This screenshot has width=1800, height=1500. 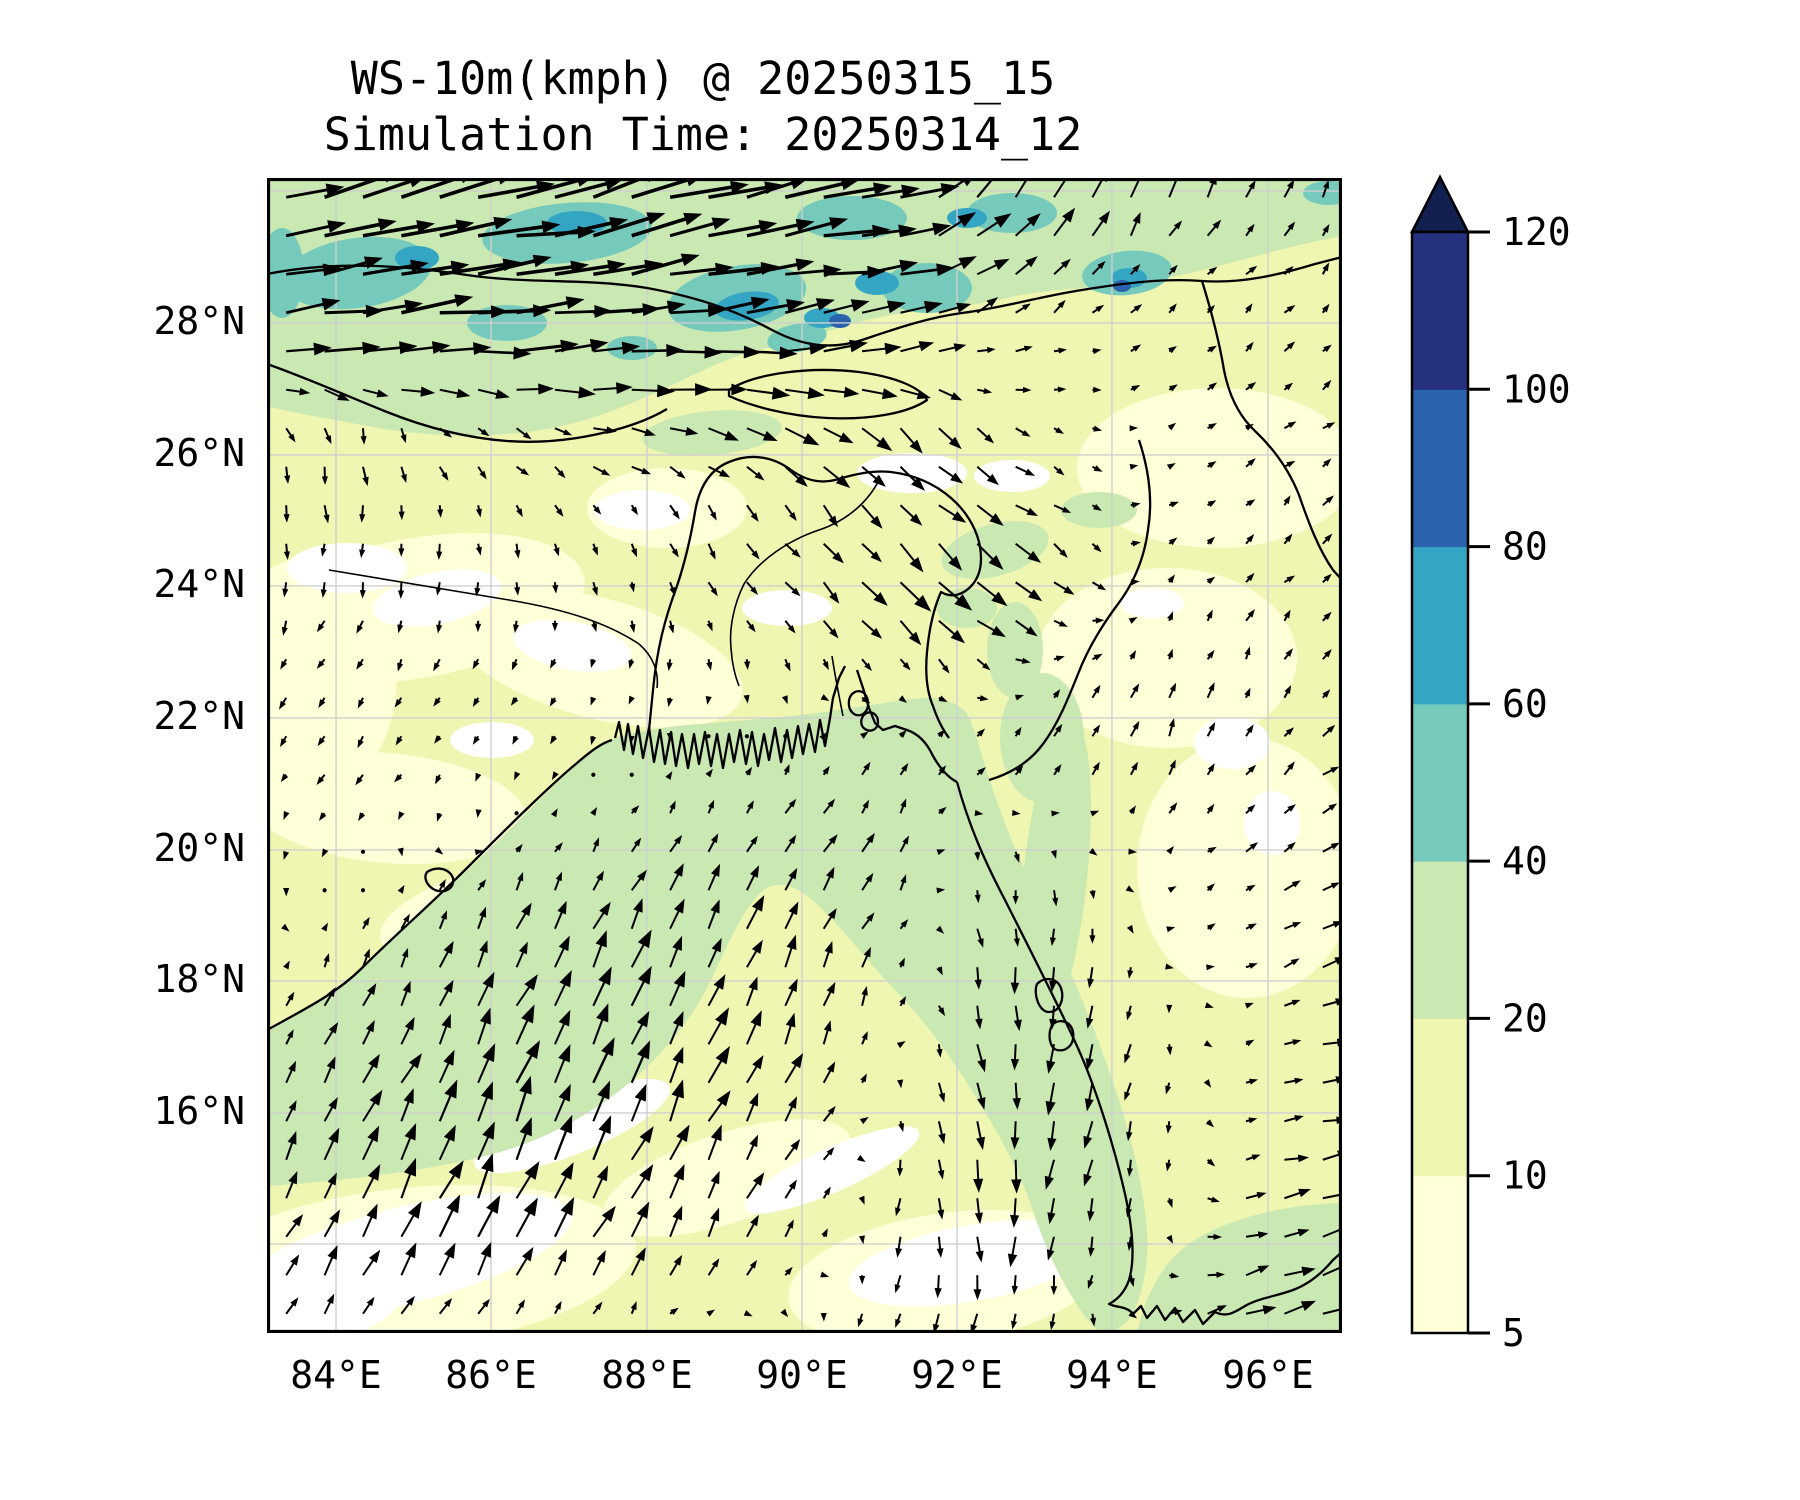 What do you see at coordinates (1112, 1375) in the screenshot?
I see `x-tick-label: 94°E` at bounding box center [1112, 1375].